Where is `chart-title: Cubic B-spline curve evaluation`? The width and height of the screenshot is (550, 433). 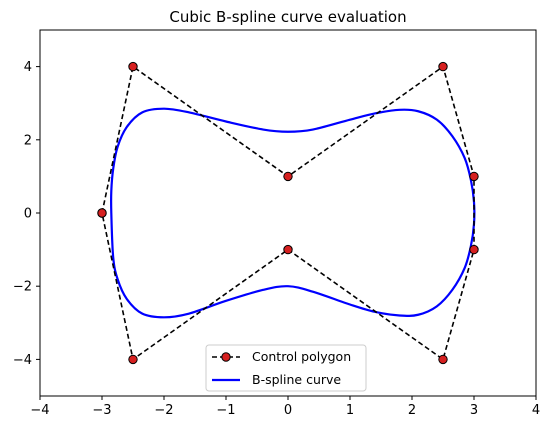 chart-title: Cubic B-spline curve evaluation is located at coordinates (287, 17).